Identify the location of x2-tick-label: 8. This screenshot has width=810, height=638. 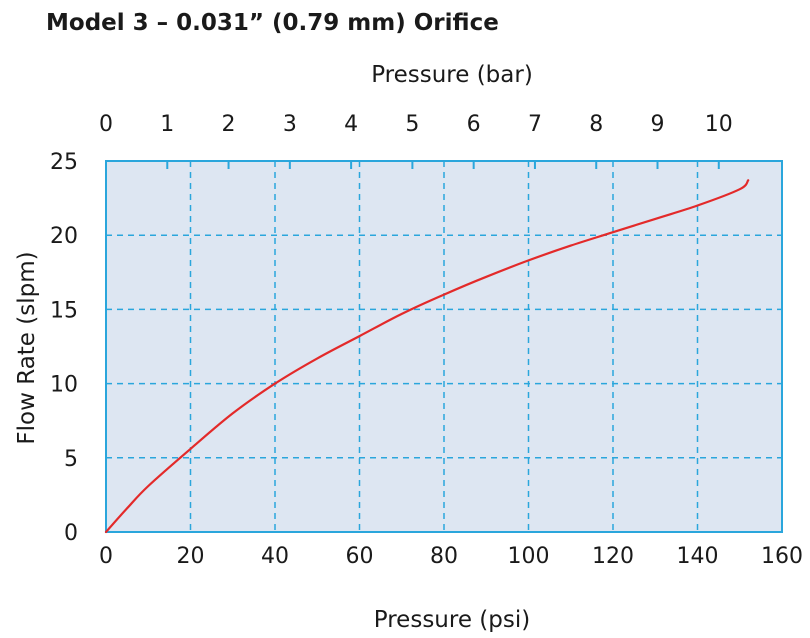
(596, 124).